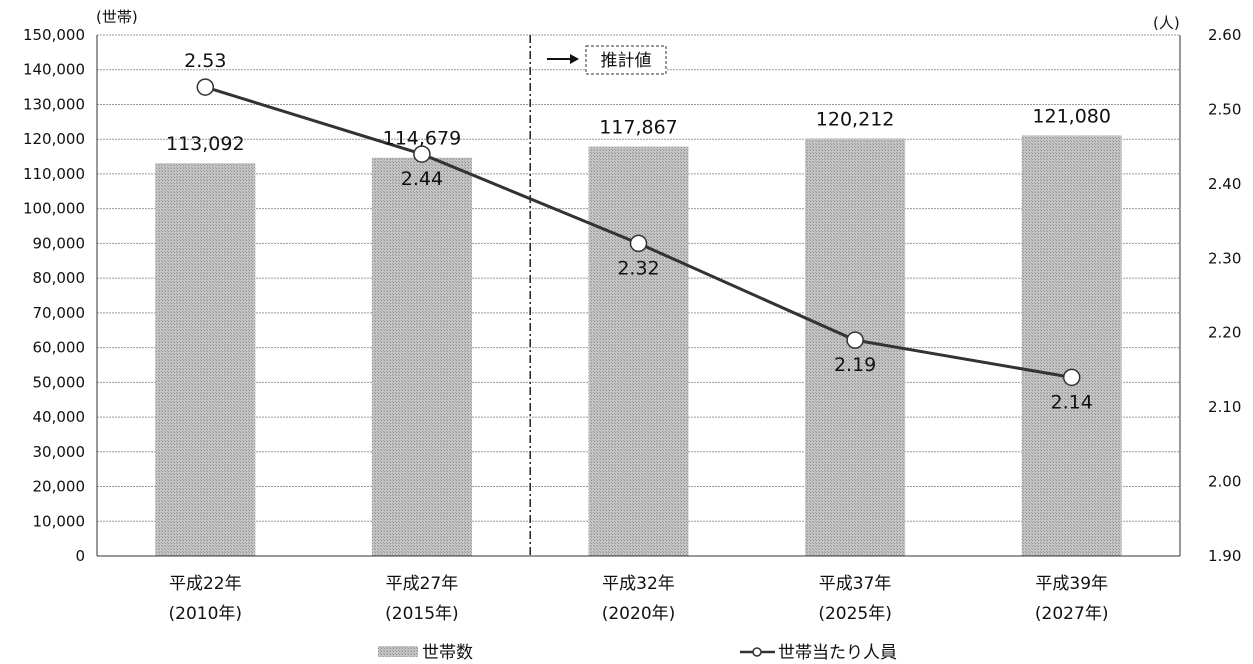  Describe the element at coordinates (1224, 258) in the screenshot. I see `right-tick-label: 2.30` at that location.